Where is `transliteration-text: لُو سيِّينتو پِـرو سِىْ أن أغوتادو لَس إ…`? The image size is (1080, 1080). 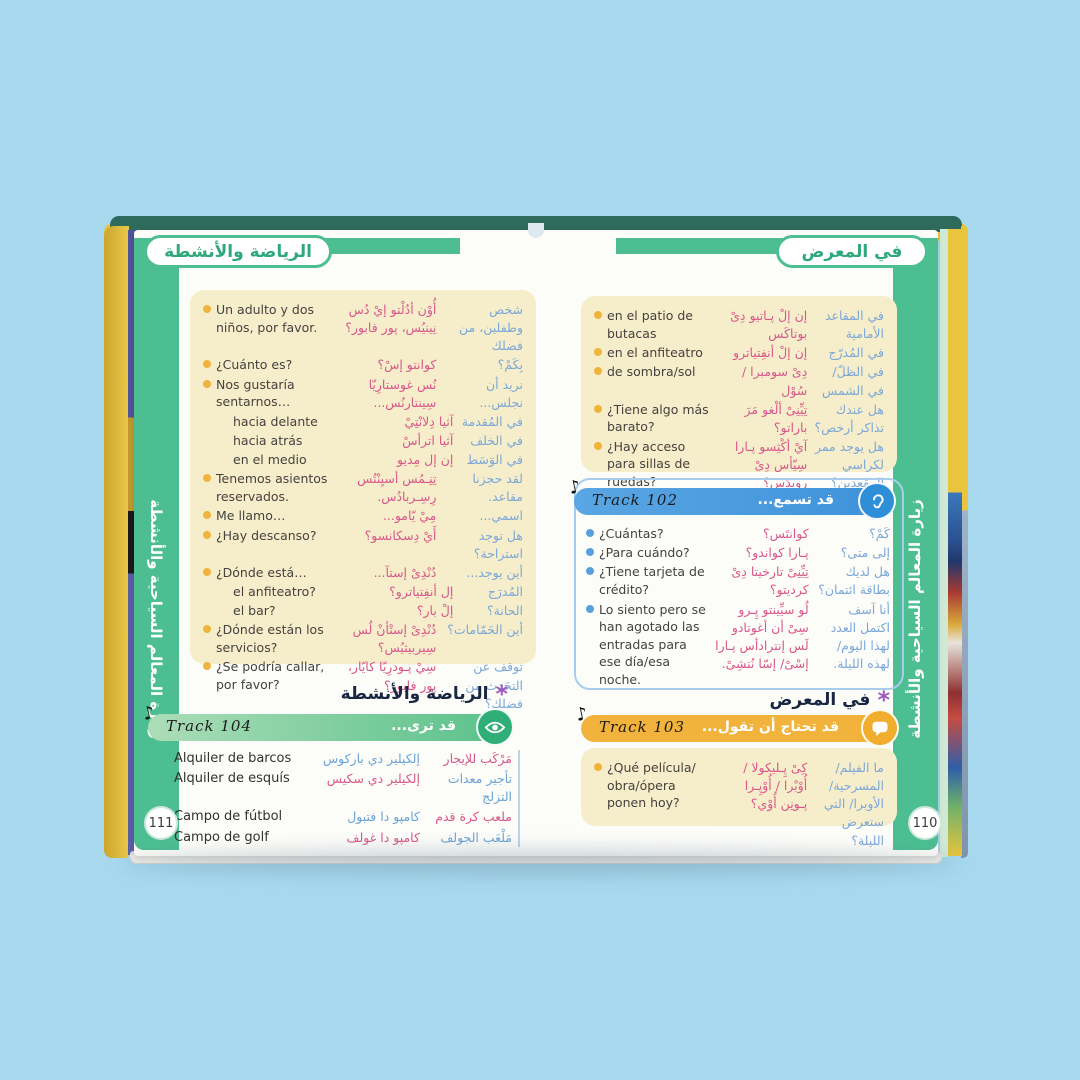
transliteration-text: لُو سيِّينتو پِـرو سِىْ أن أغوتادو لَس إ… is located at coordinates (762, 636).